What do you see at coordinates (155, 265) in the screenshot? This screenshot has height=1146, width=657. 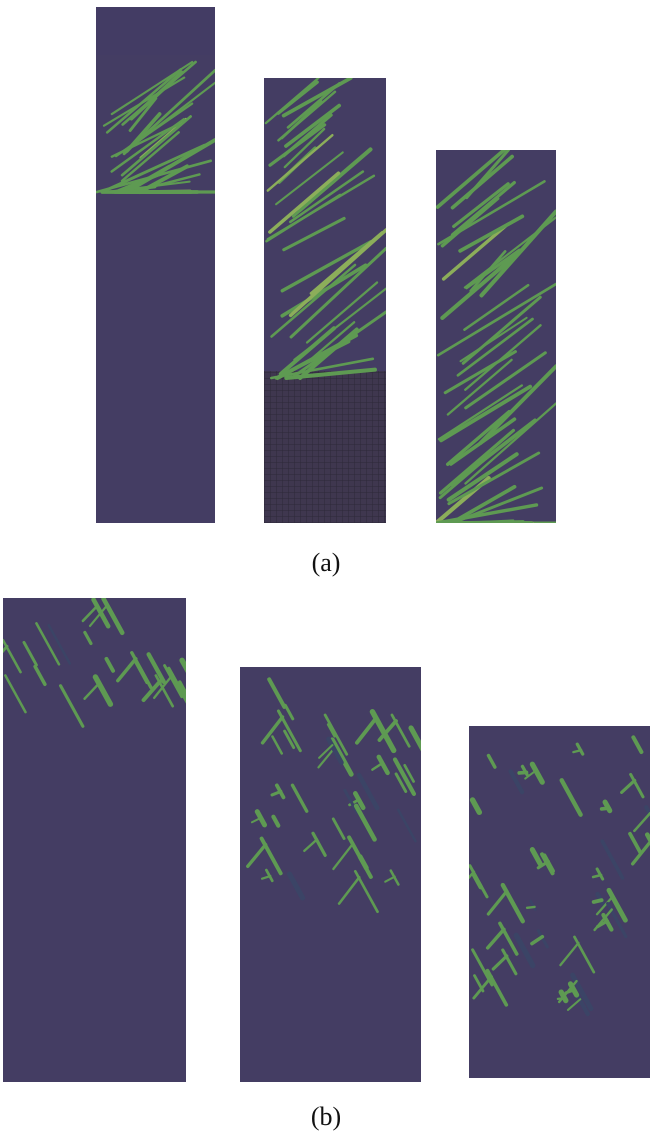 I see `panel-a1-crack-pattern` at bounding box center [155, 265].